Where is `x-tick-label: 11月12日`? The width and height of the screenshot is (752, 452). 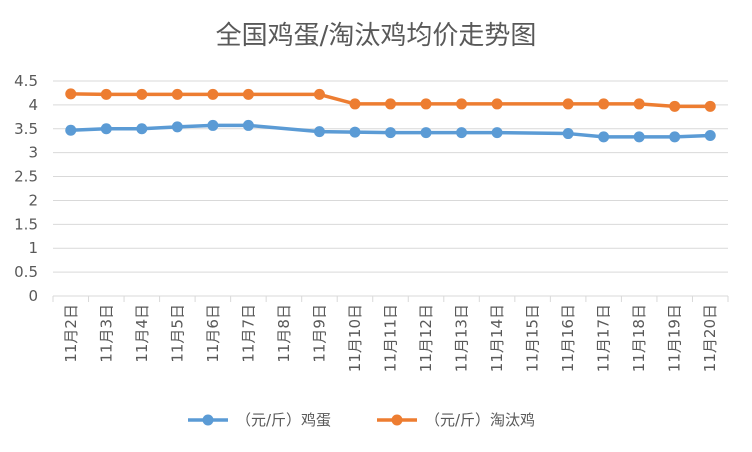
x-tick-label: 11月12日 is located at coordinates (426, 338).